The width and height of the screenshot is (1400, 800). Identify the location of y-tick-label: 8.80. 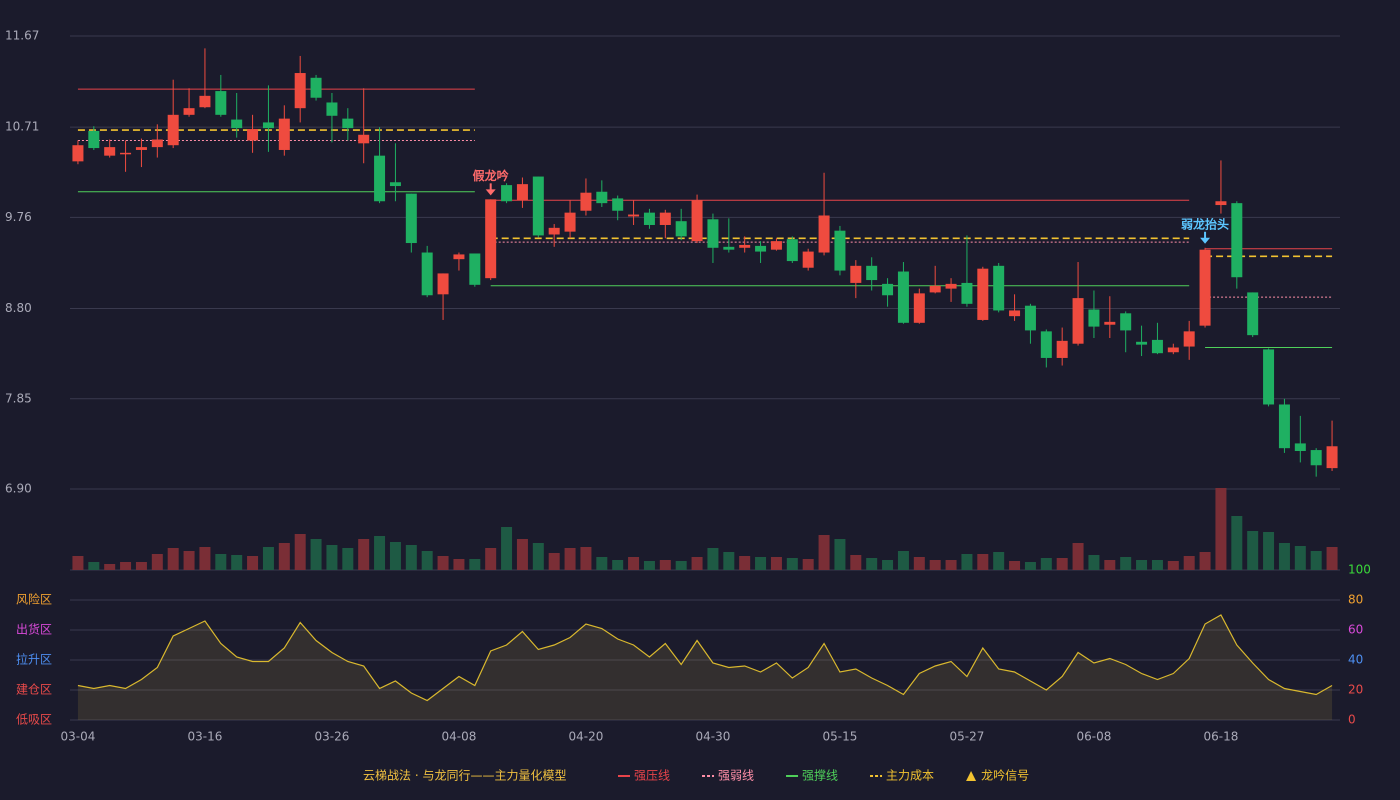
(18, 308).